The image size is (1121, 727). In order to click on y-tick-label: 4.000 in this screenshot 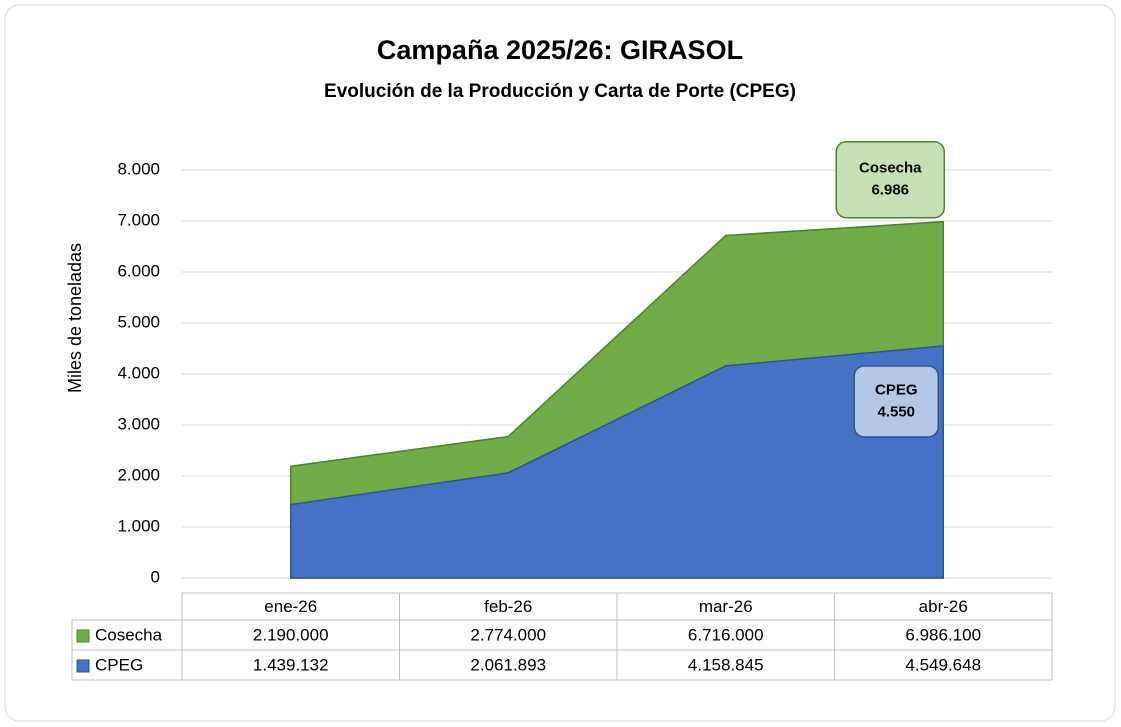, I will do `click(138, 372)`.